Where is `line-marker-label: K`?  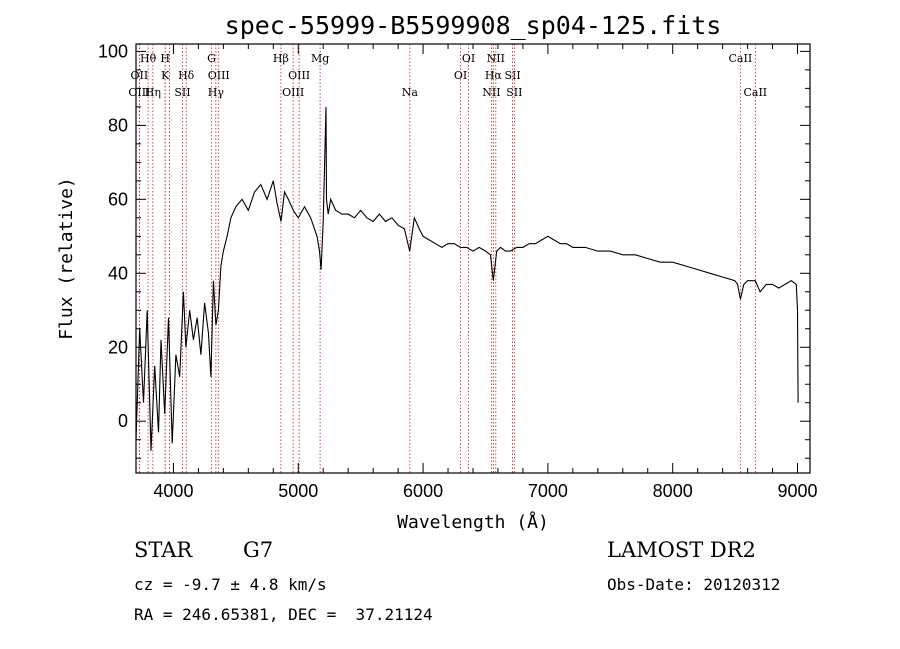 line-marker-label: K is located at coordinates (165, 75).